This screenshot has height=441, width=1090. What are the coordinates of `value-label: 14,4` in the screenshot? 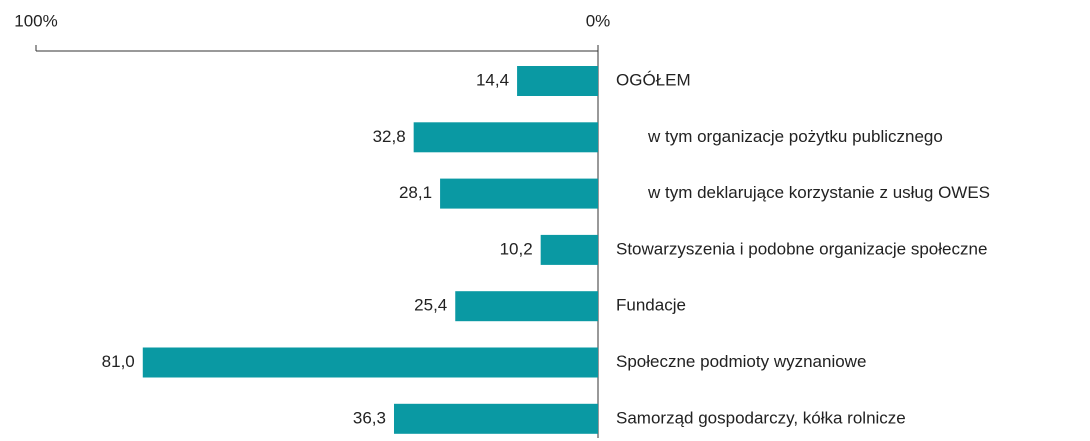 It's located at (492, 79).